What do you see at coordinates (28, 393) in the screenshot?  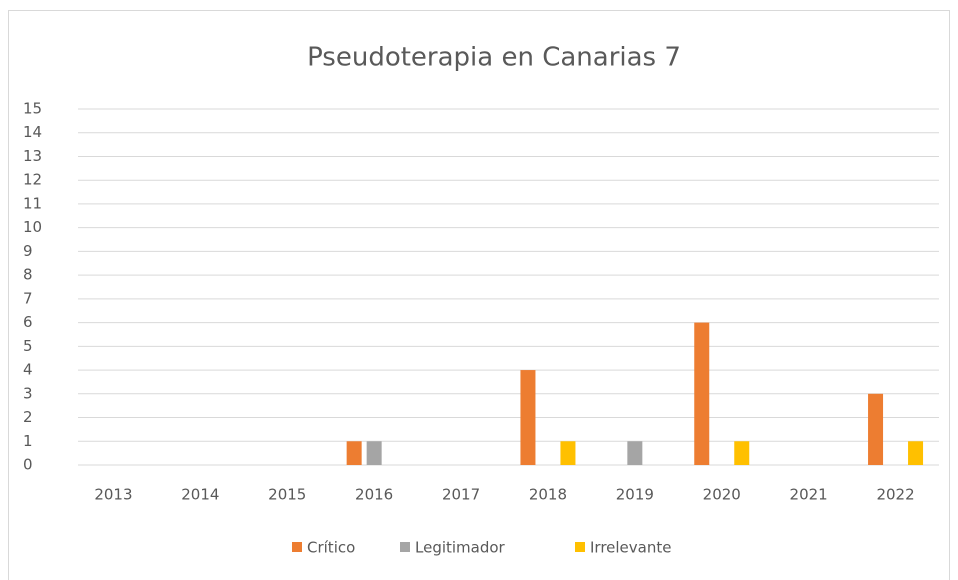 I see `y-tick-label: 3` at bounding box center [28, 393].